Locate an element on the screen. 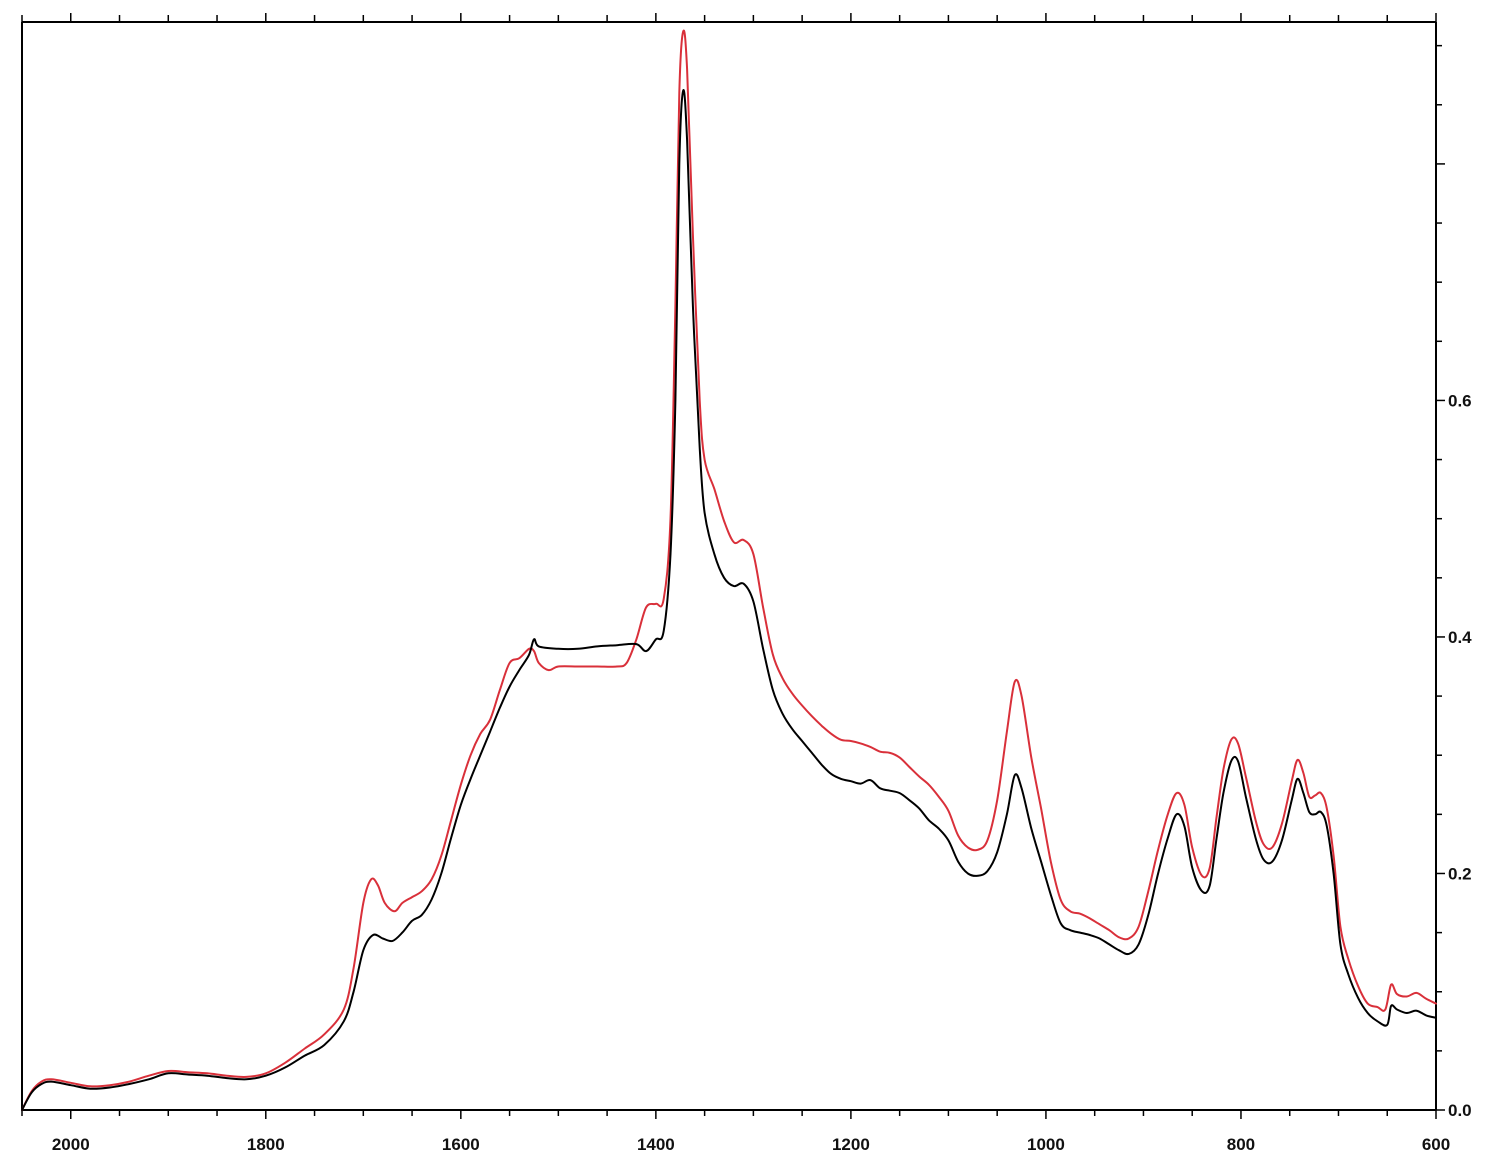 The width and height of the screenshot is (1494, 1158). x-tick-label: 1800 is located at coordinates (266, 1144).